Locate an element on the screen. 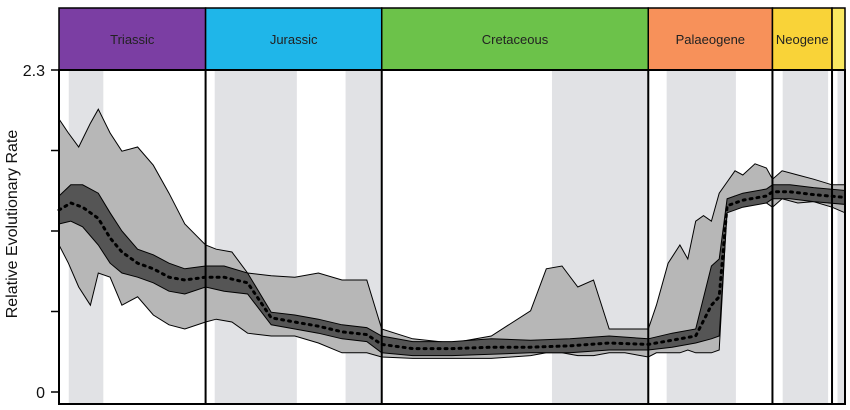  period-label: Jurassic is located at coordinates (294, 39).